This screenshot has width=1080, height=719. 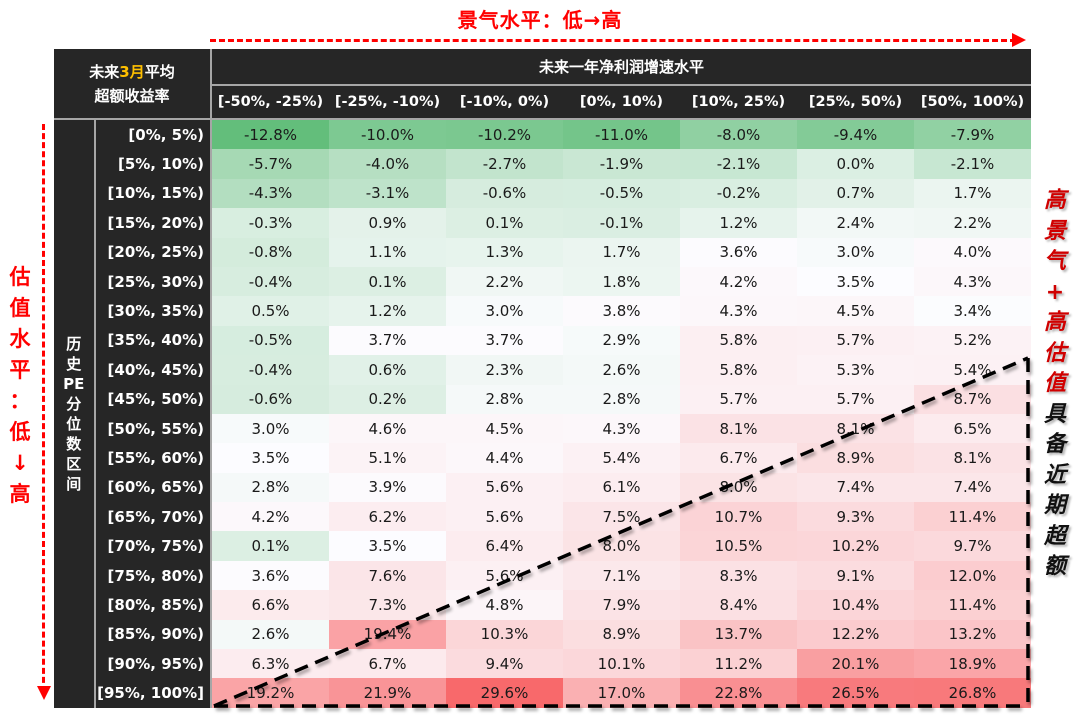 What do you see at coordinates (387, 399) in the screenshot?
I see `heatmap-cell: 0.2%` at bounding box center [387, 399].